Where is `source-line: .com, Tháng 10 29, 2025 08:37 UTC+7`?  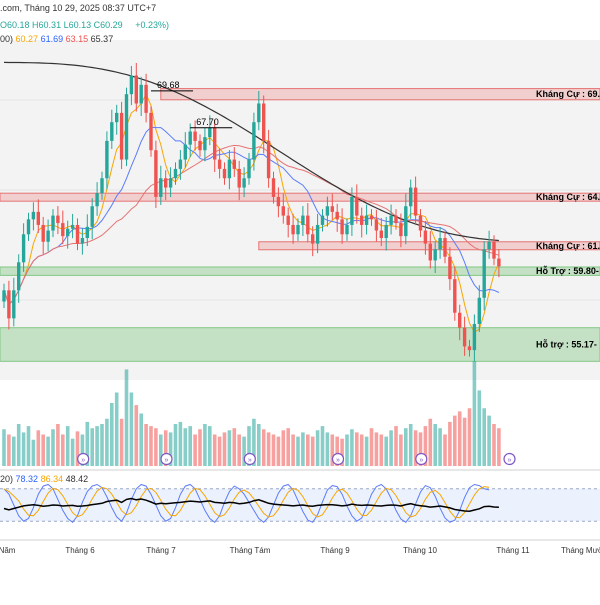 source-line: .com, Tháng 10 29, 2025 08:37 UTC+7 is located at coordinates (78, 8).